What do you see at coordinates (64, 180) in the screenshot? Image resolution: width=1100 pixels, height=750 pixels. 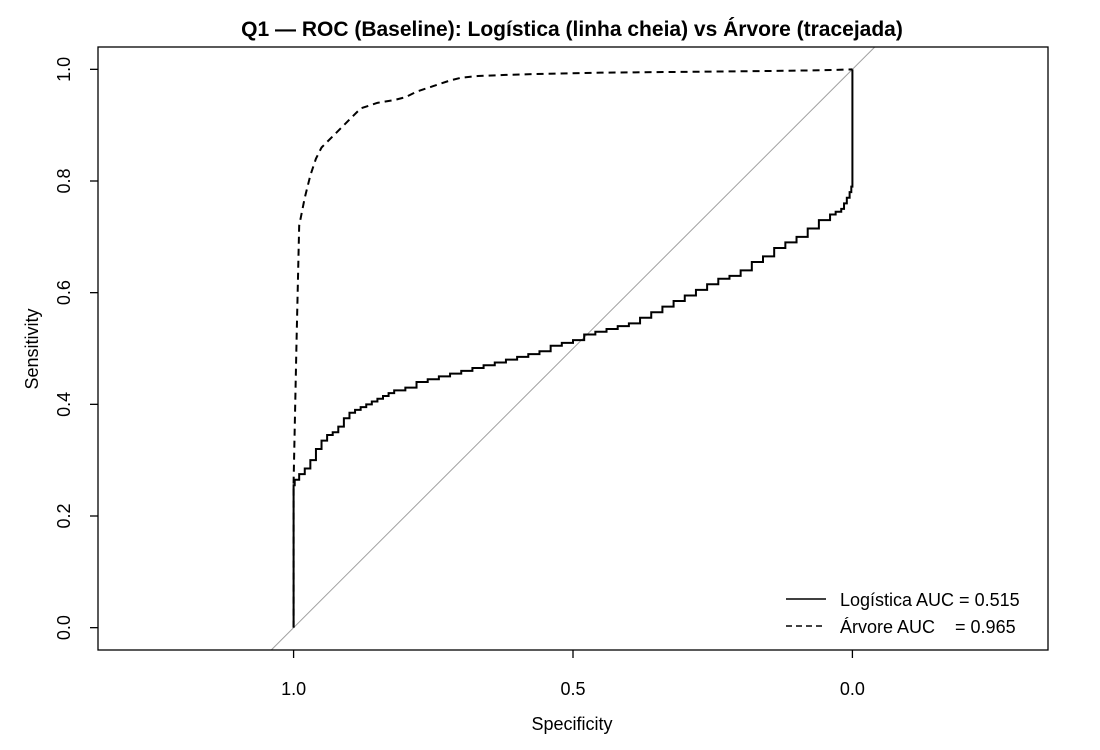 I see `y-tick-label: 0.8` at bounding box center [64, 180].